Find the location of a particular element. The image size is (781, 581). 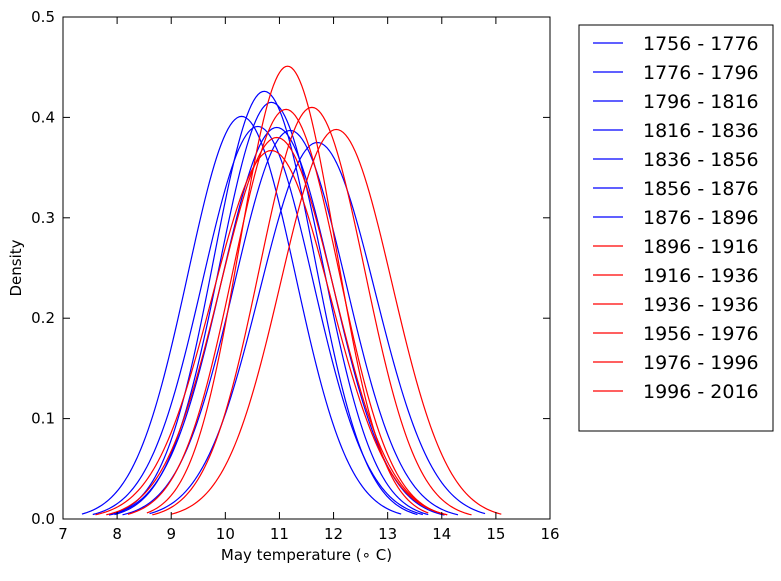

legend-label: 1816 - 1836 is located at coordinates (701, 131).